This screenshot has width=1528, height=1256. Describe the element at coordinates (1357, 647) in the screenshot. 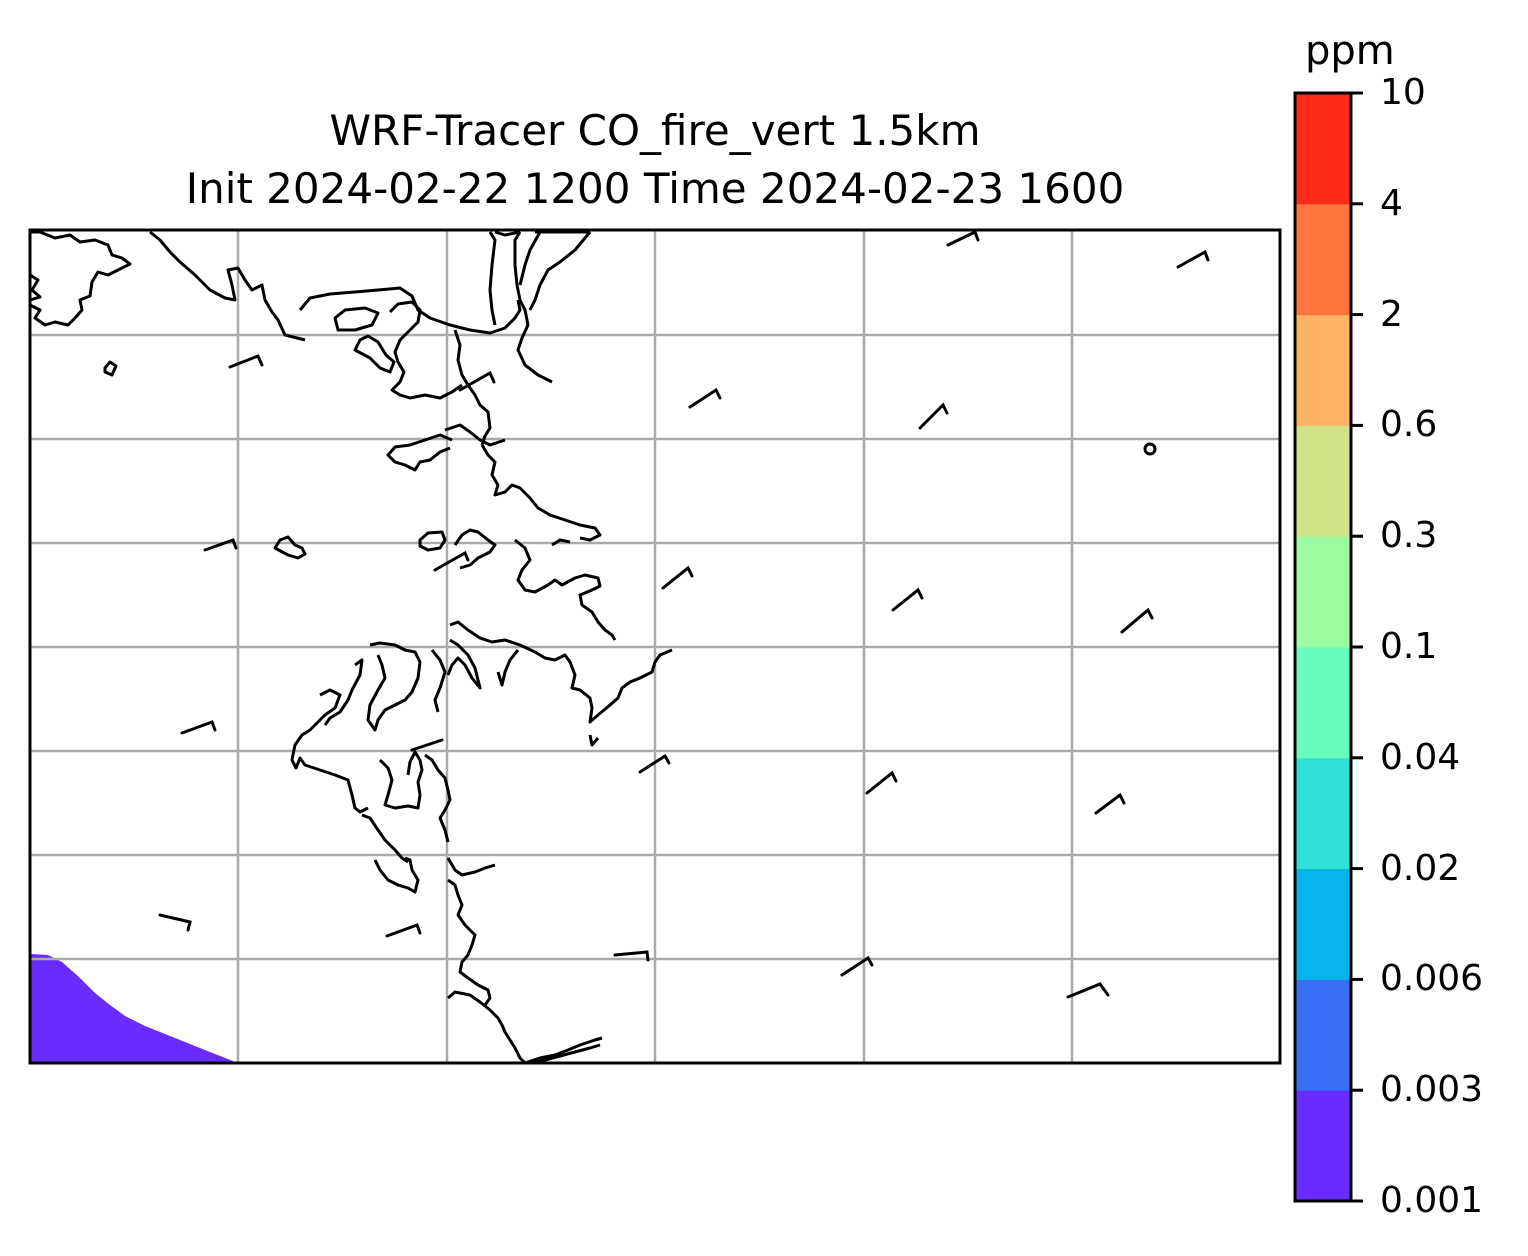

I see `colorbar-ticks` at that location.